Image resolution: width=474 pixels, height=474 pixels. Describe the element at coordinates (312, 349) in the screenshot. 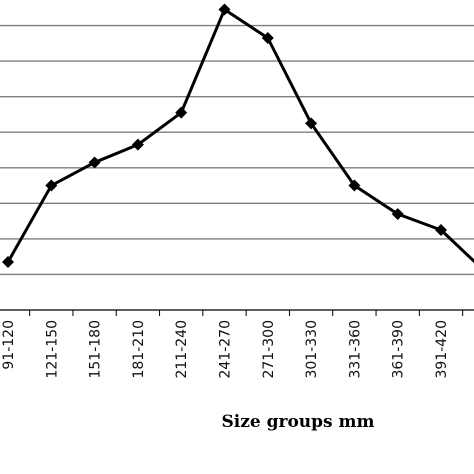

I see `x-tick-label: 301-330` at that location.